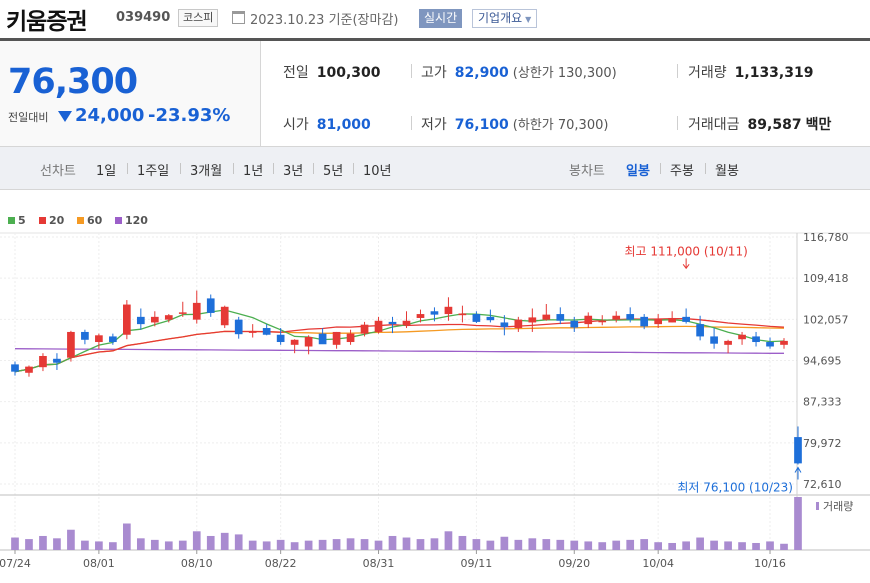 The height and width of the screenshot is (583, 870). Describe the element at coordinates (57, 220) in the screenshot. I see `legend-label: 20` at that location.